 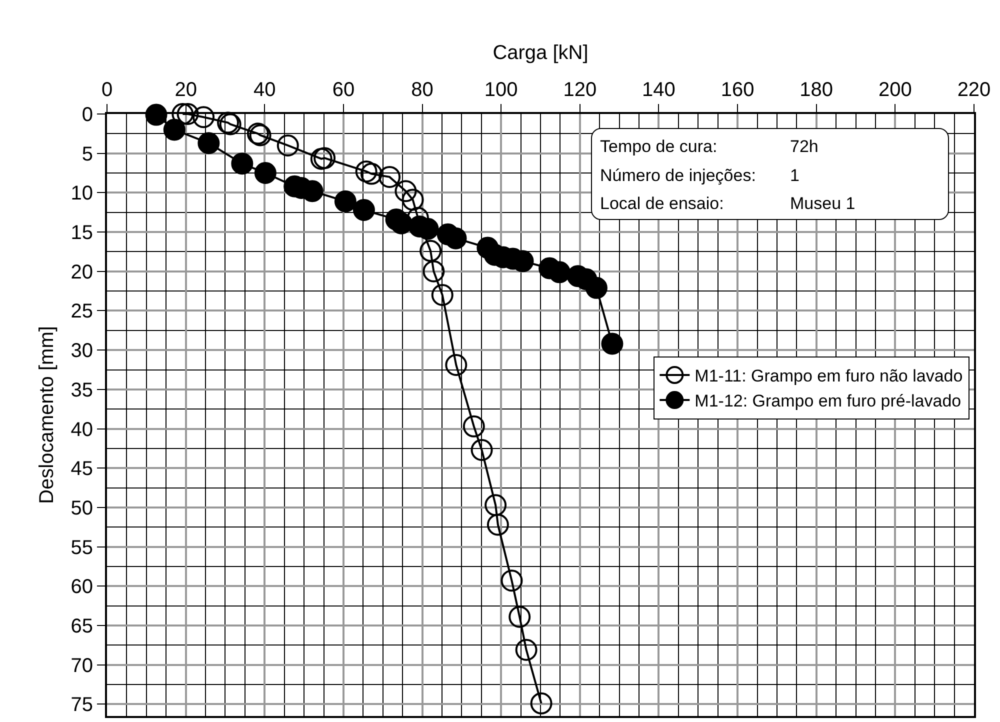 What do you see at coordinates (540, 53) in the screenshot?
I see `x-axis-title: Carga [kN]` at bounding box center [540, 53].